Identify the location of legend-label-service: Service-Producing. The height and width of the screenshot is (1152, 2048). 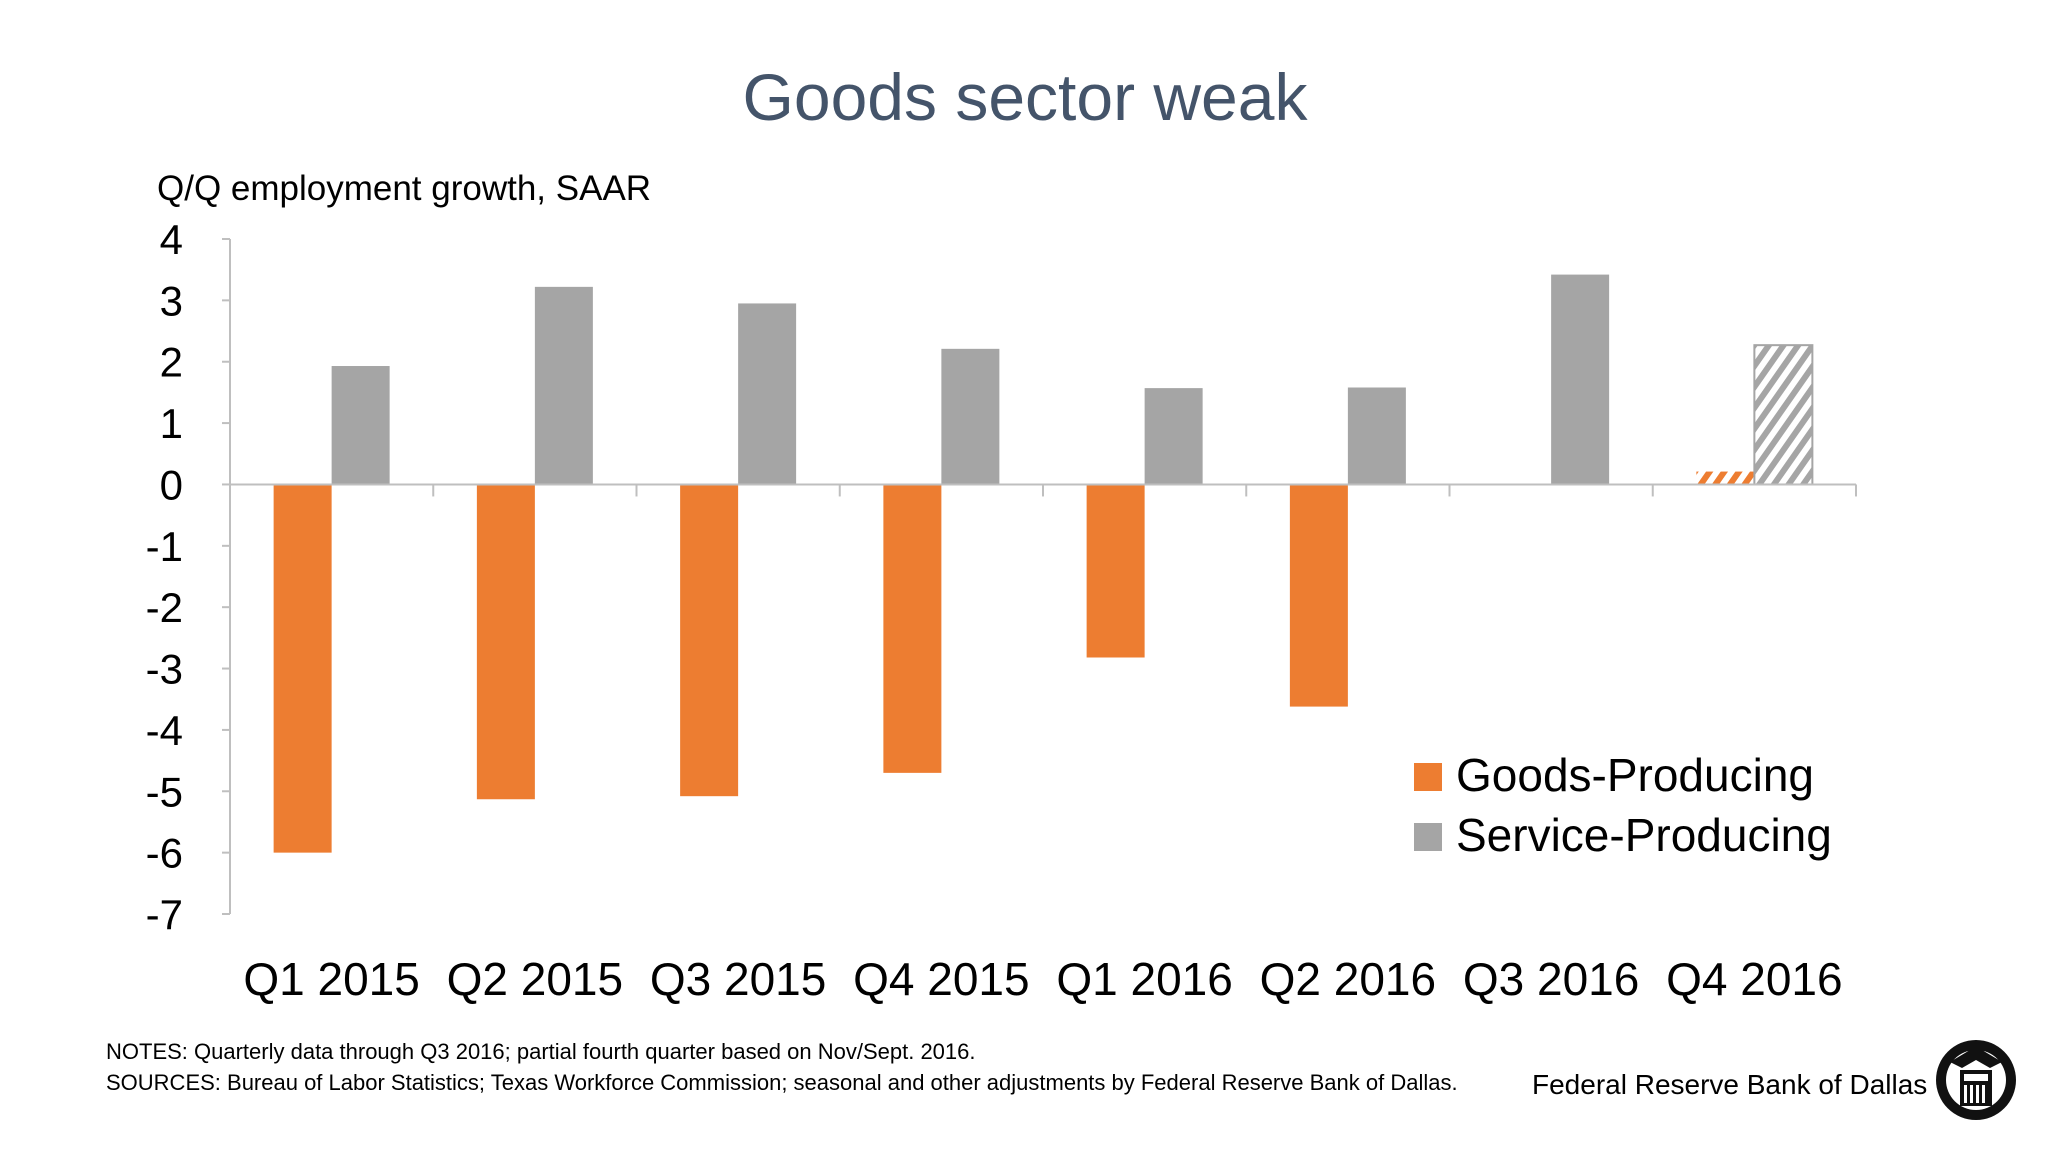
(1644, 835).